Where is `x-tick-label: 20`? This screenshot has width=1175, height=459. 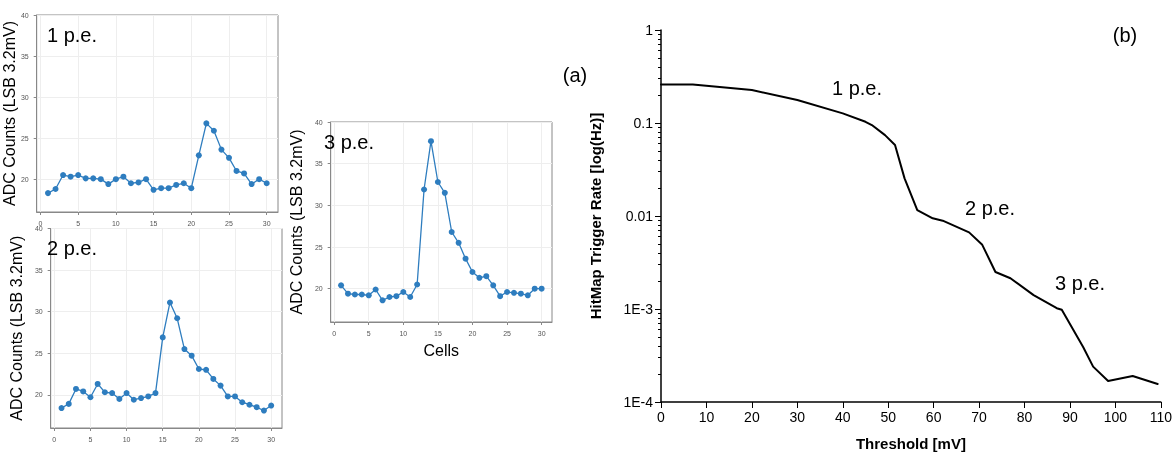 x-tick-label: 20 is located at coordinates (752, 417).